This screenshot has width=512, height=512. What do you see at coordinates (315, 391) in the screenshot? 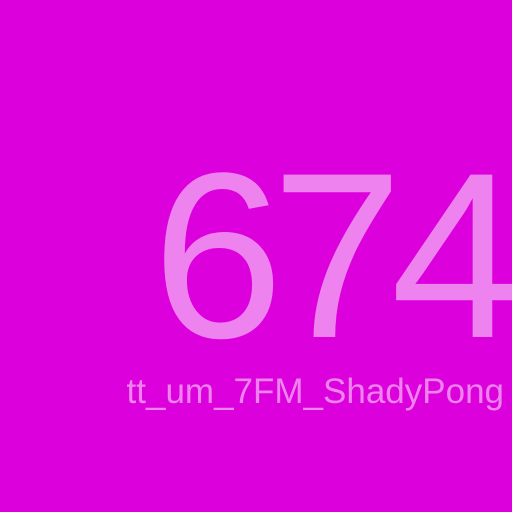
I see `project-label: tt_um_7FM_ShadyPong` at bounding box center [315, 391].